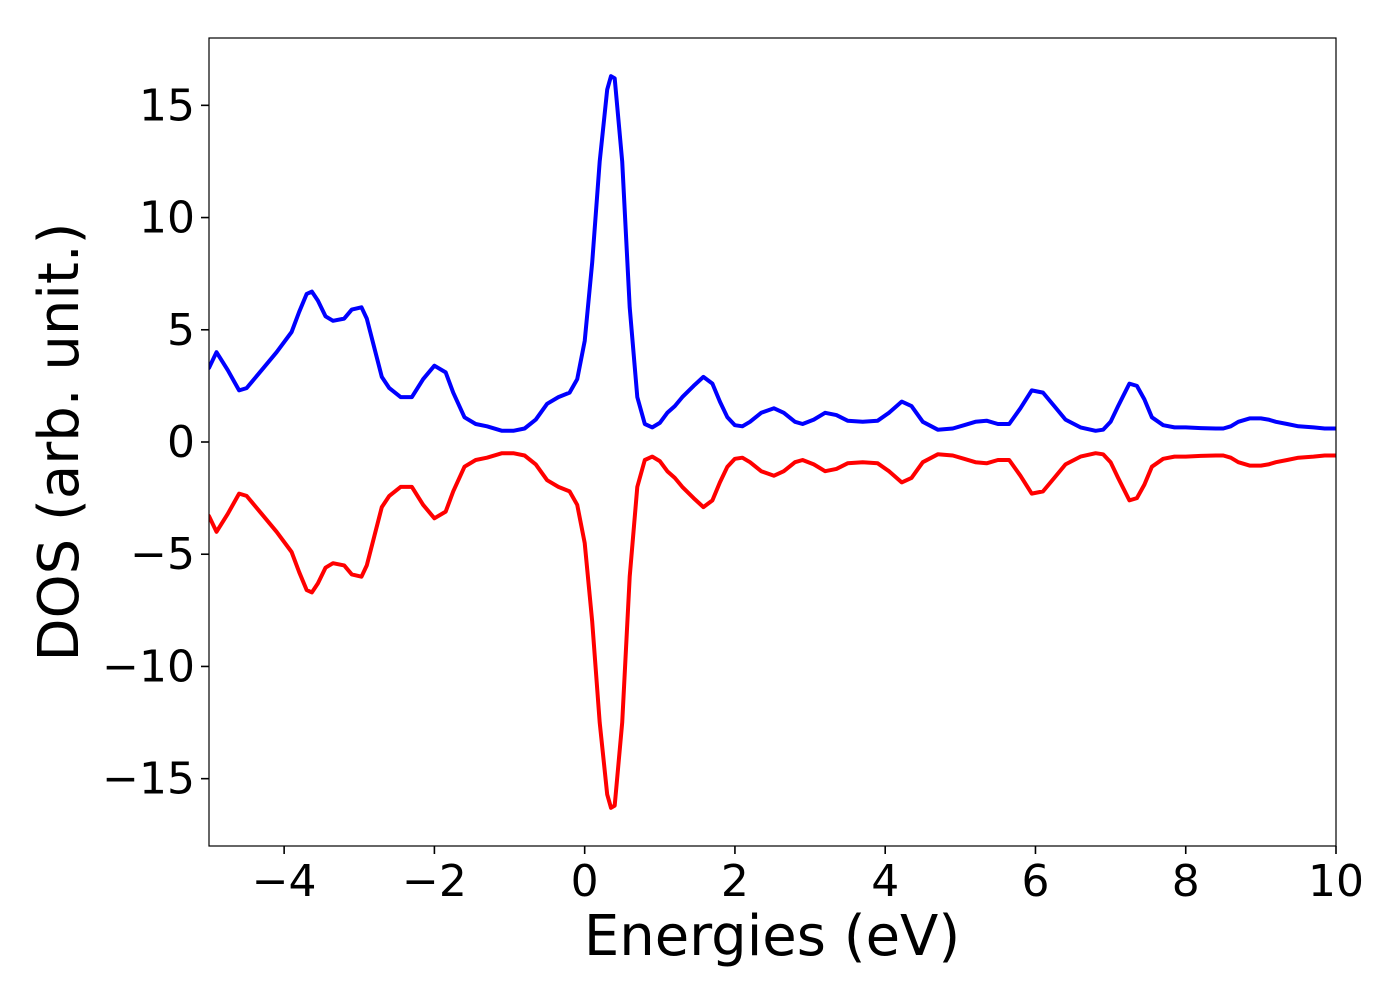 Image resolution: width=1400 pixels, height=1000 pixels. I want to click on x-tick-label: 2, so click(735, 881).